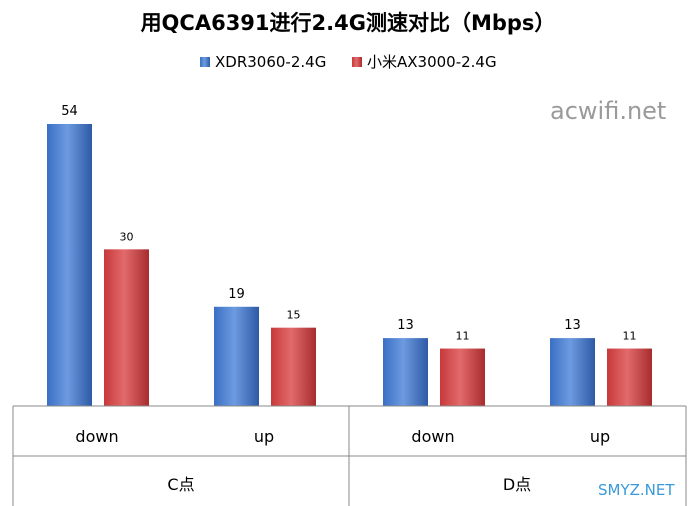 The width and height of the screenshot is (695, 506). What do you see at coordinates (462, 377) in the screenshot?
I see `bar-series-2-d-down` at bounding box center [462, 377].